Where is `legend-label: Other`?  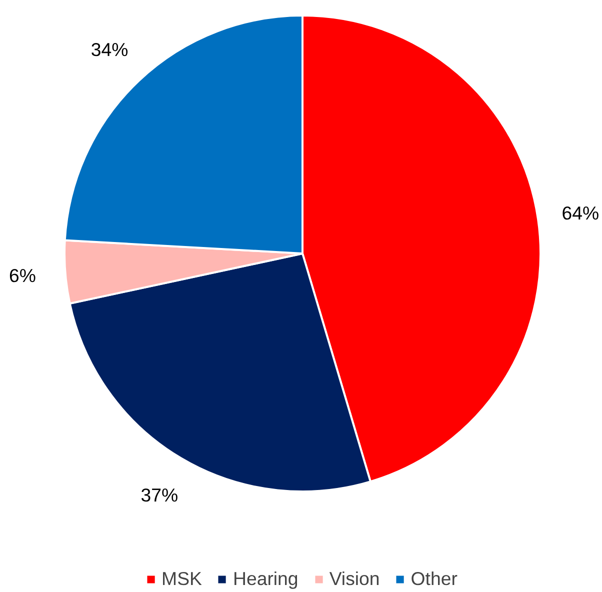
legend-label: Other is located at coordinates (434, 579).